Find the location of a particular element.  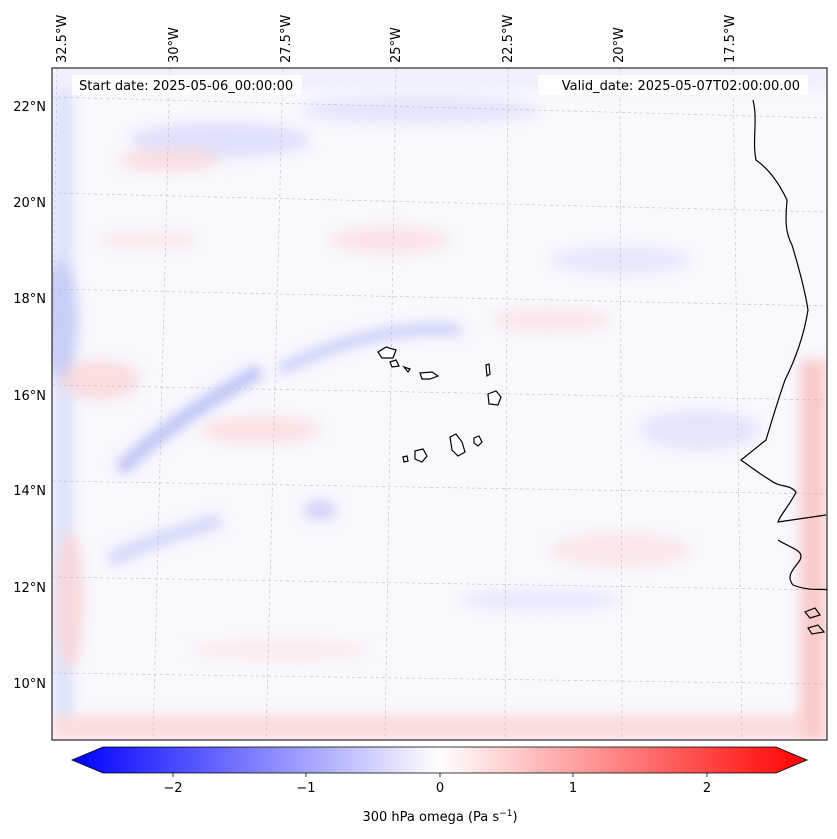

lon-label-25w: 25°W is located at coordinates (396, 45).